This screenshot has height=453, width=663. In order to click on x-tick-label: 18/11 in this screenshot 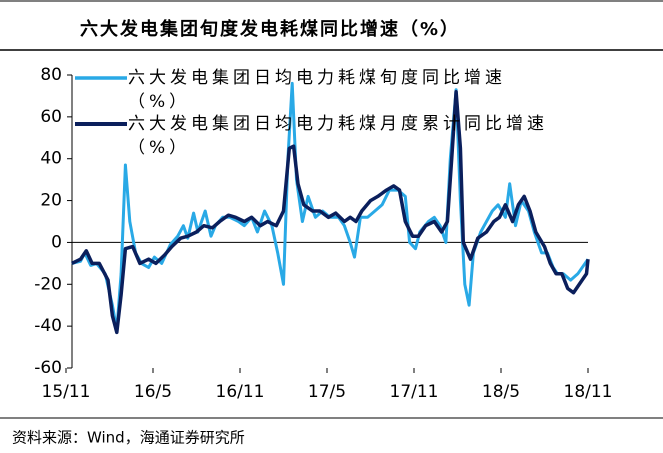, I will do `click(588, 392)`.